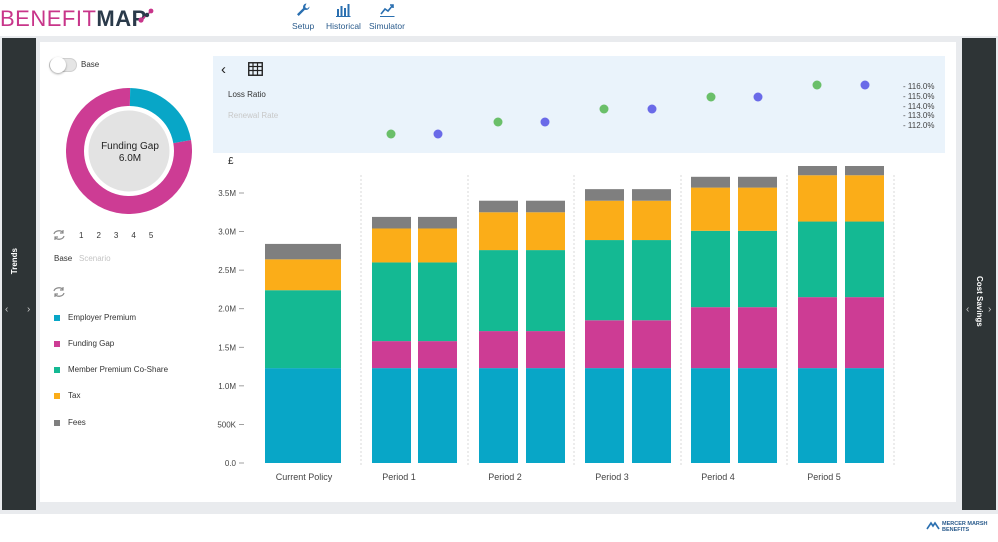 The height and width of the screenshot is (542, 998). Describe the element at coordinates (63, 258) in the screenshot. I see `base-option: Base` at that location.